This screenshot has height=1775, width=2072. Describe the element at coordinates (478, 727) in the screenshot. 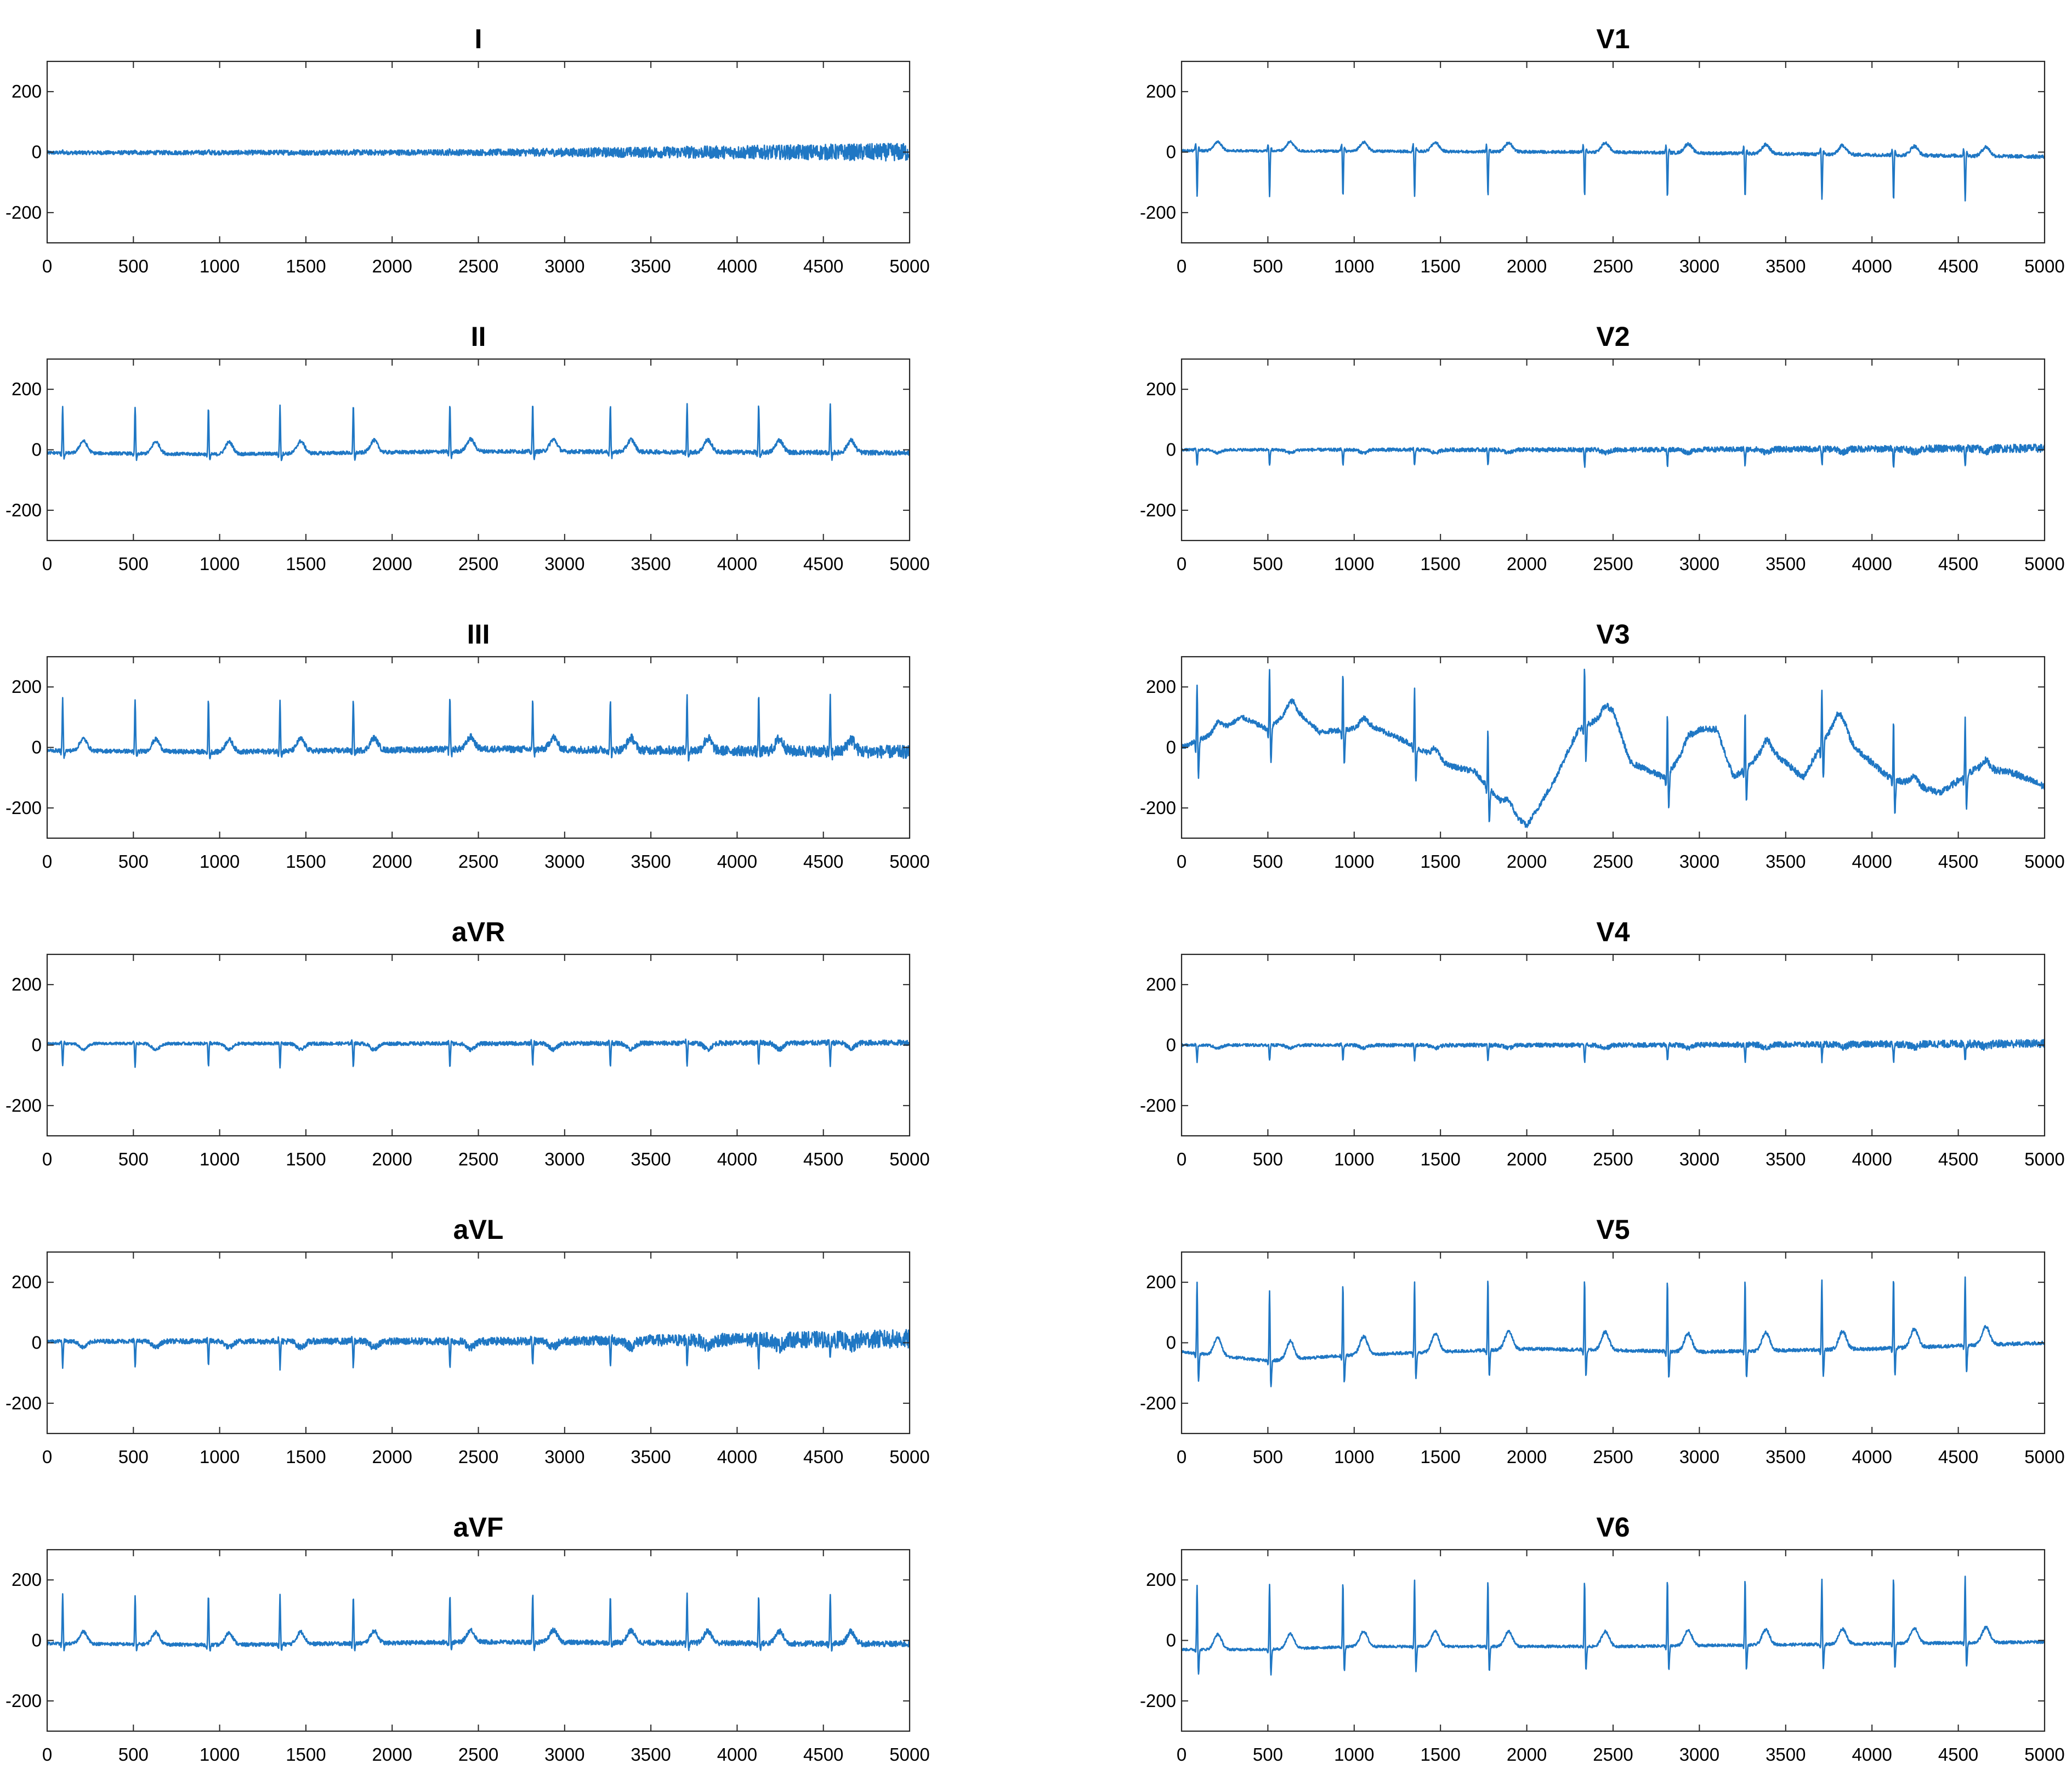

I see `ecg-trace-iii` at that location.